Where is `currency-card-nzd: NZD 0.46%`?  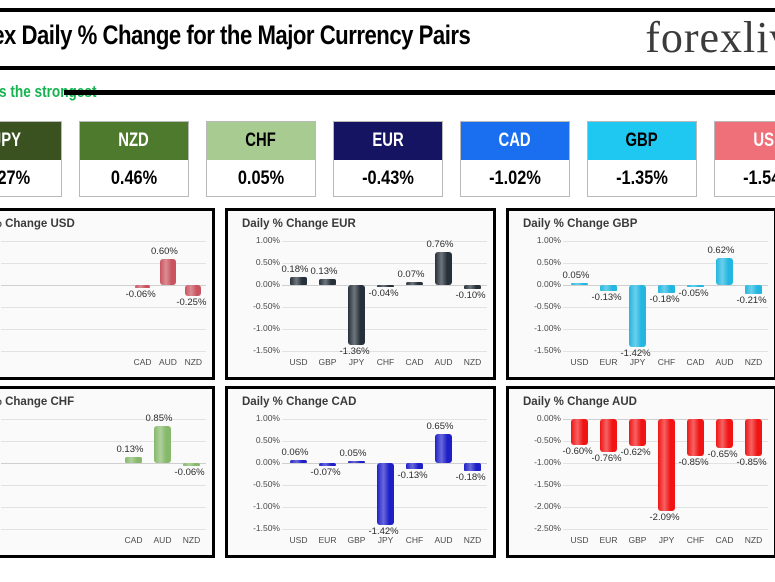 currency-card-nzd: NZD 0.46% is located at coordinates (134, 159).